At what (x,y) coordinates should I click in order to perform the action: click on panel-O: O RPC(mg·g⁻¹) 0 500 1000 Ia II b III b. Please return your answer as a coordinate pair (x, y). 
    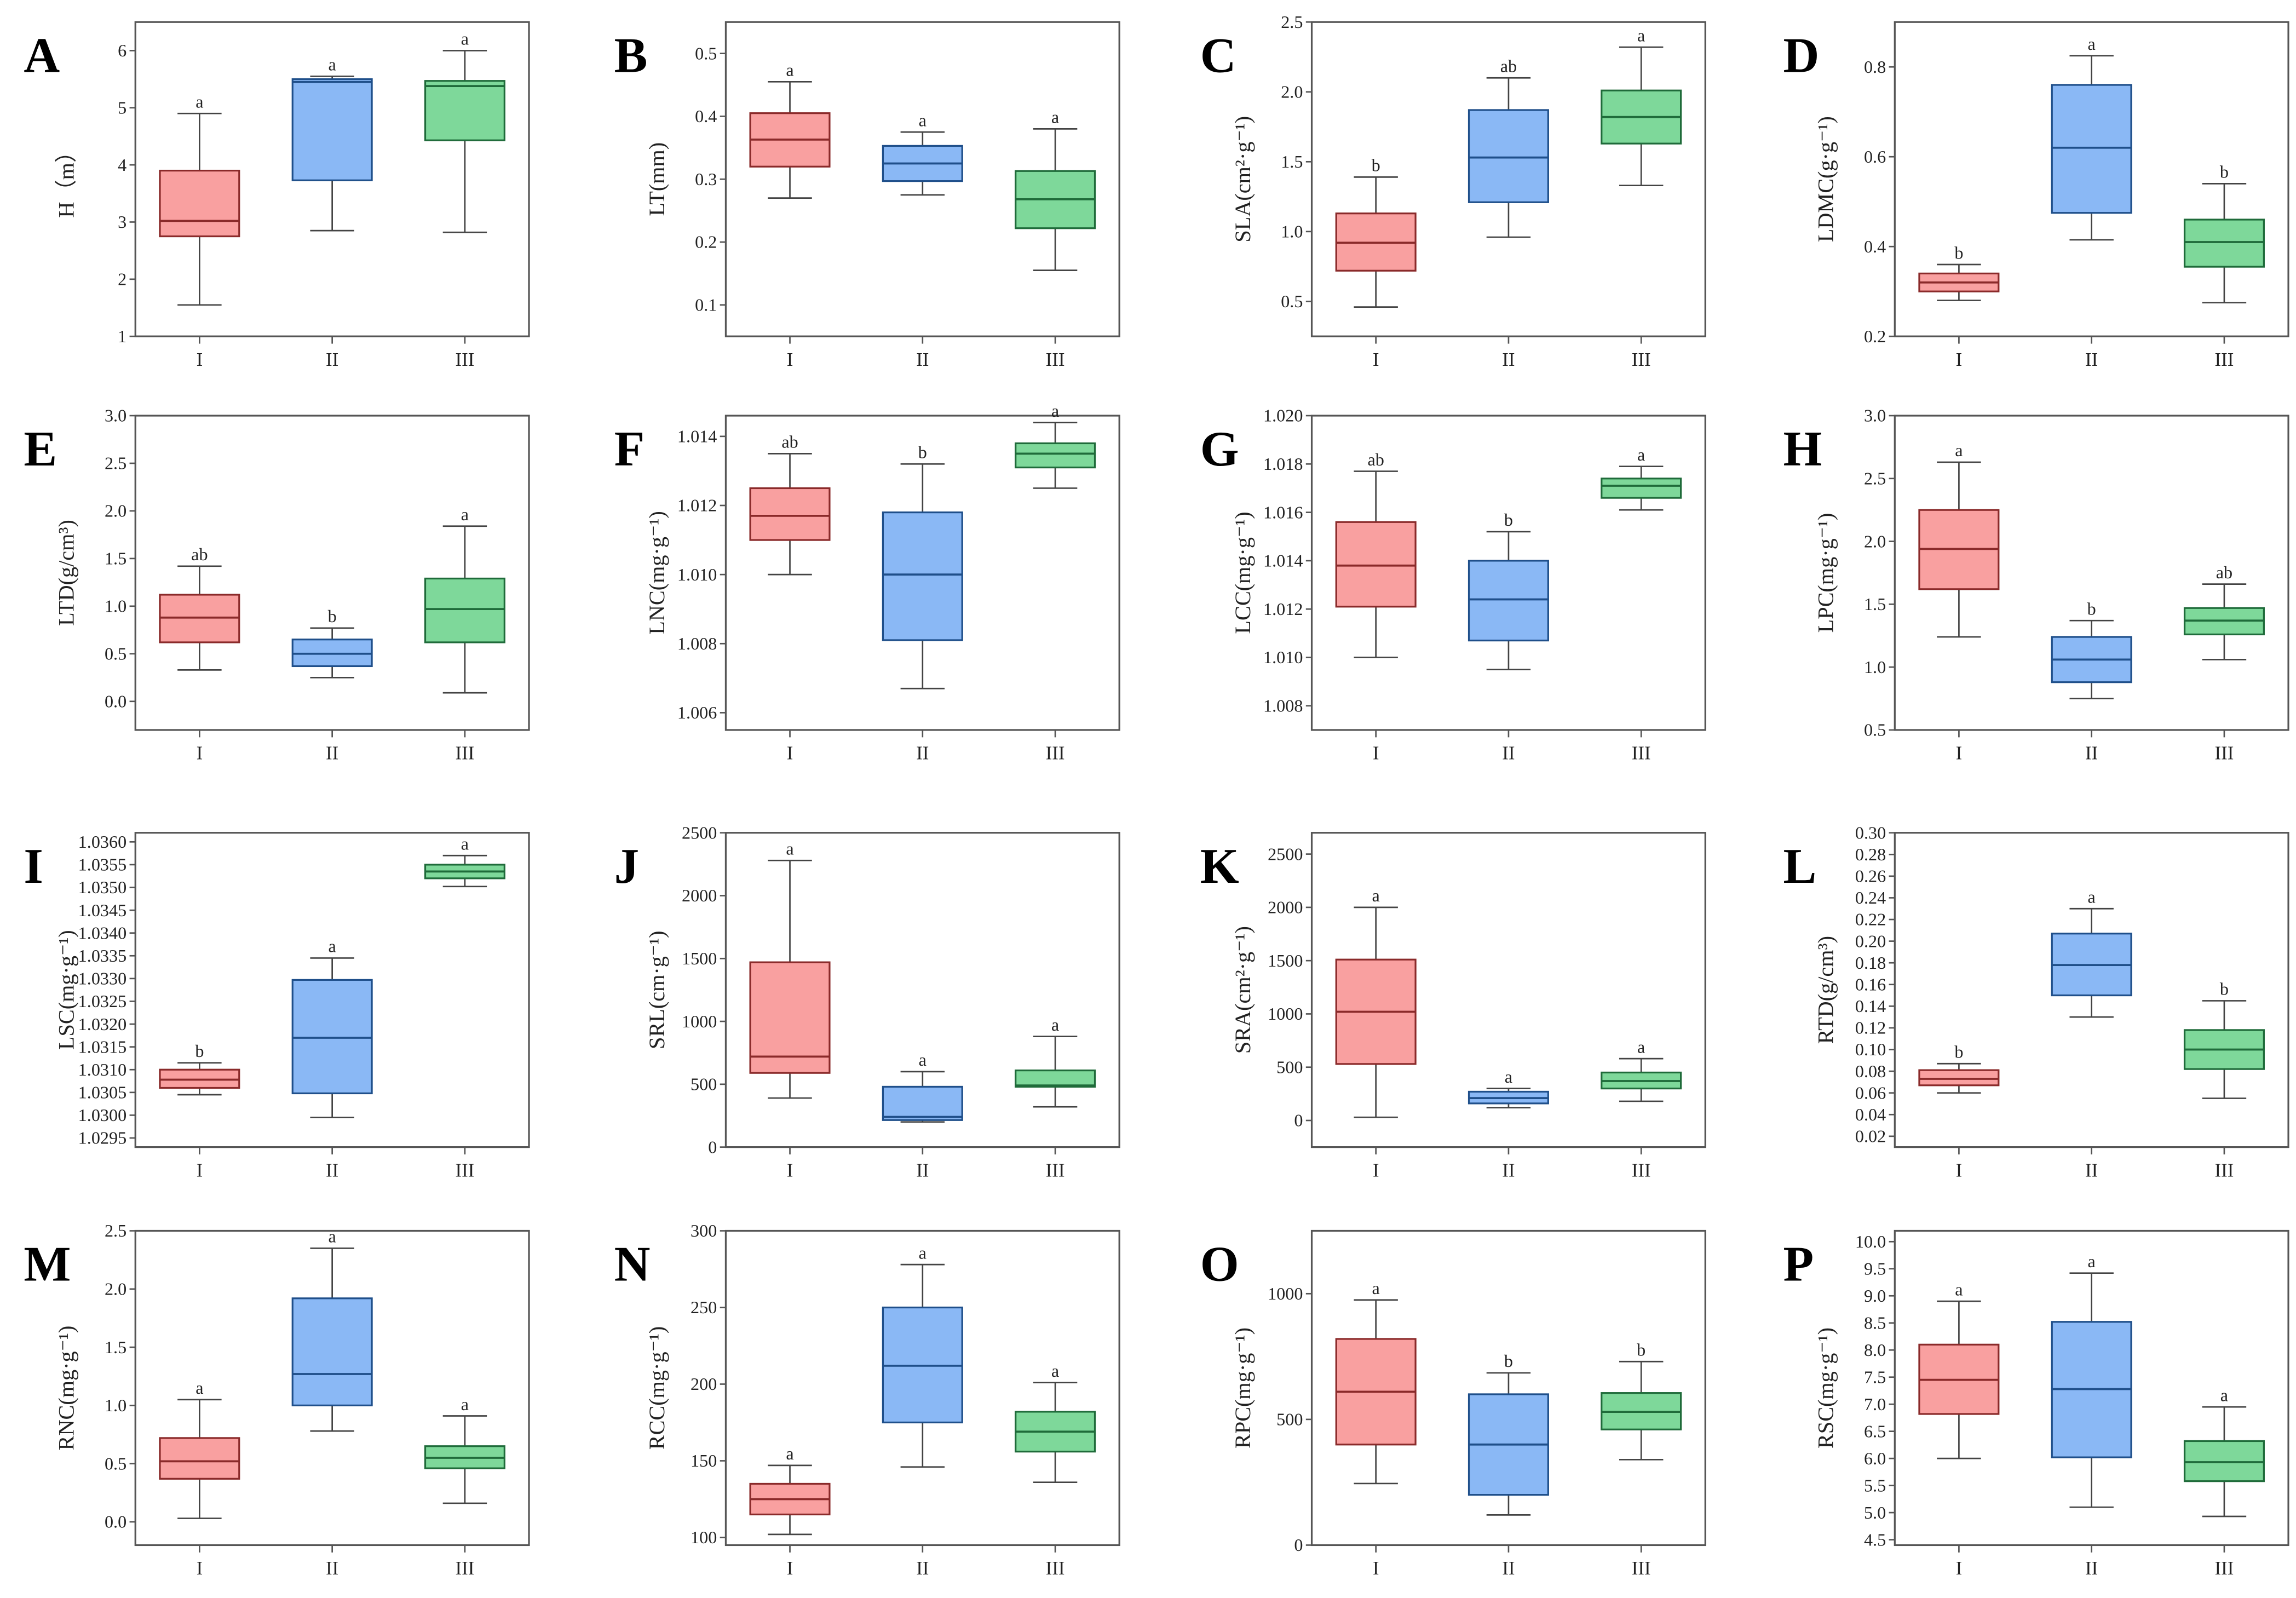
    Looking at the image, I should click on (1453, 1404).